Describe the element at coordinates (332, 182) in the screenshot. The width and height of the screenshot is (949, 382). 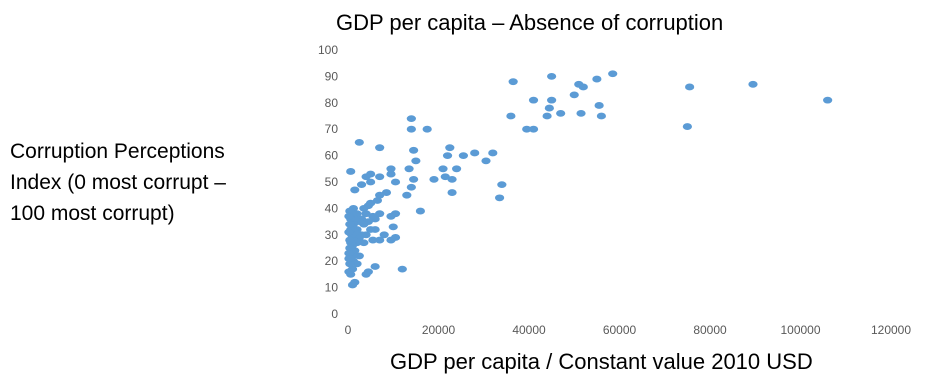
I see `y-tick-label: 50` at that location.